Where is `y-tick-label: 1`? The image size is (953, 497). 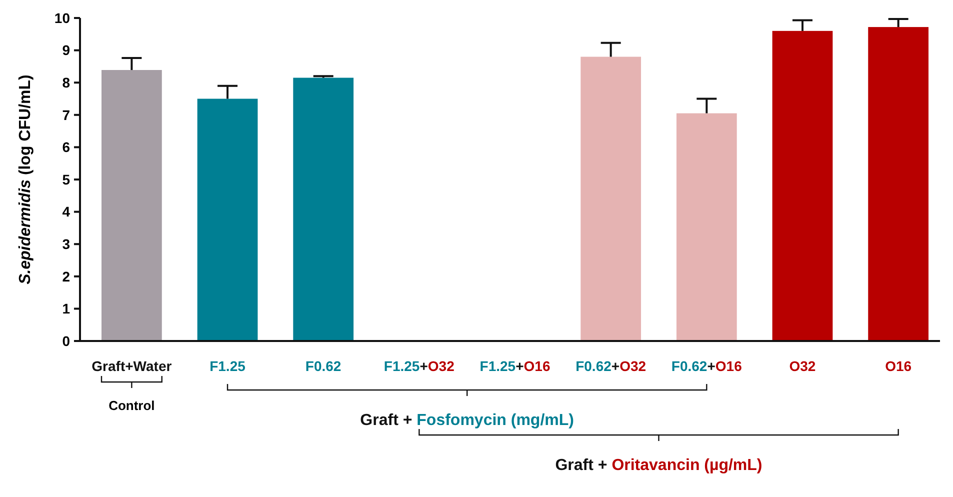 y-tick-label: 1 is located at coordinates (66, 308).